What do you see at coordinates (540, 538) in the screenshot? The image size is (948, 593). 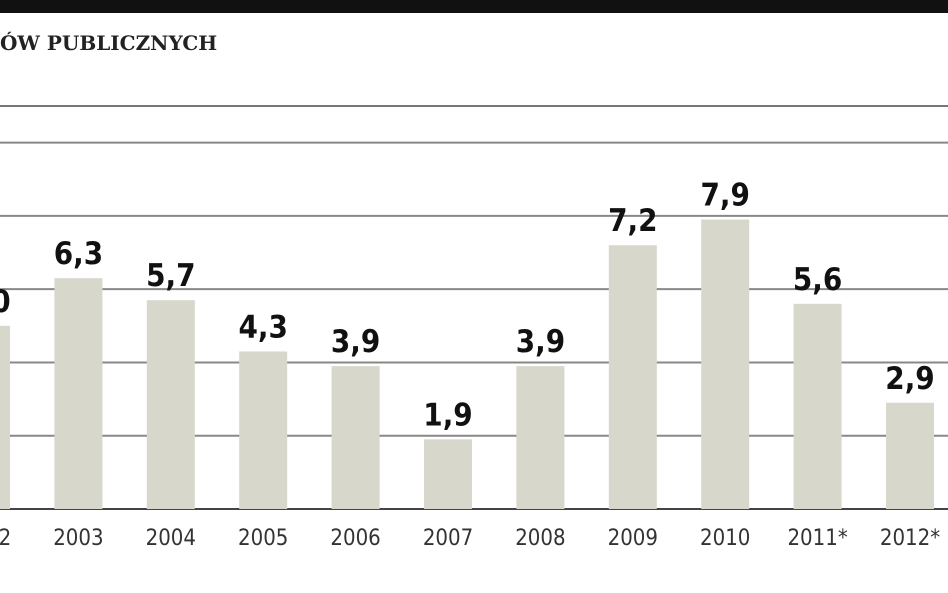 I see `x-tick-label: 2008` at bounding box center [540, 538].